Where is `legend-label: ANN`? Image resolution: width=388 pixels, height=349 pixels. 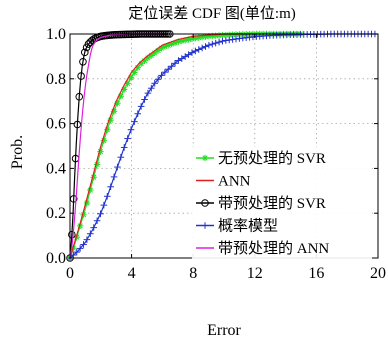
legend-label: ANN is located at coordinates (234, 182).